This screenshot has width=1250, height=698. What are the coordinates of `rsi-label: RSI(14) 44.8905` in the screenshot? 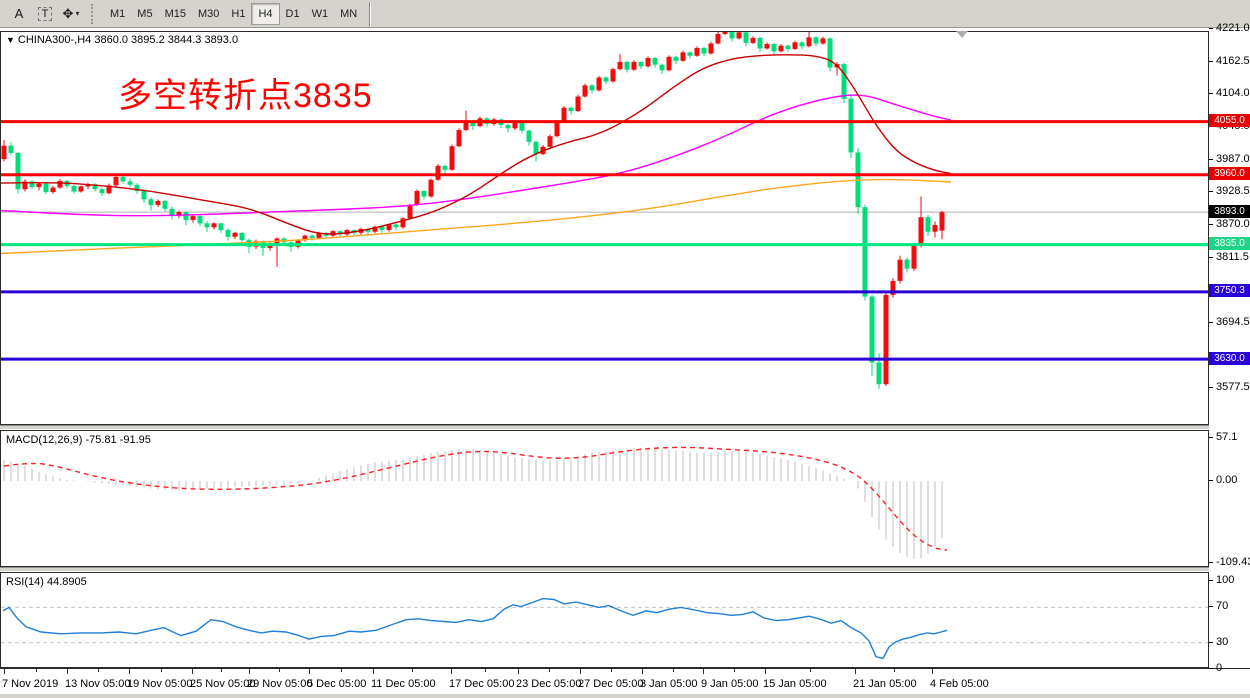 It's located at (46, 582).